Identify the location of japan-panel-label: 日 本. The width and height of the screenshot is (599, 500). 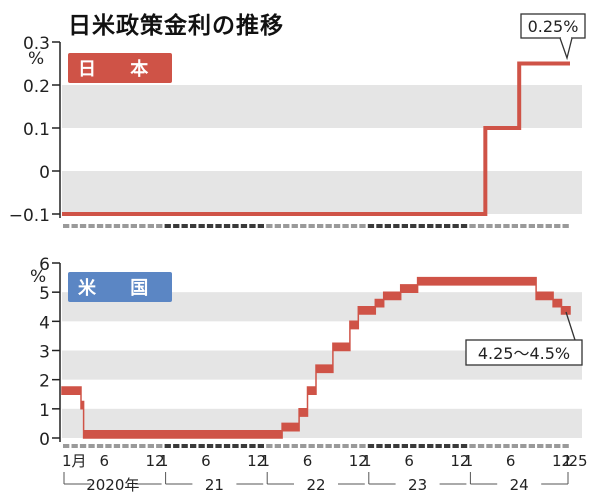
(120, 68).